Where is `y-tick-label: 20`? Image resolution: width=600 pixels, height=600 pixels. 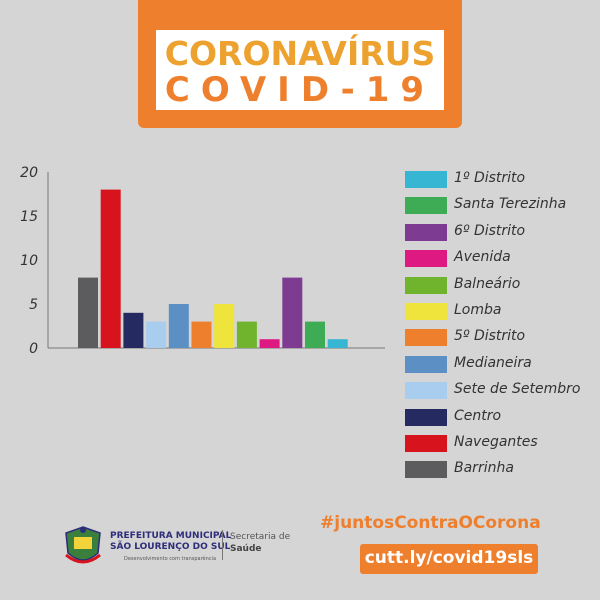 y-tick-label: 20 is located at coordinates (29, 173).